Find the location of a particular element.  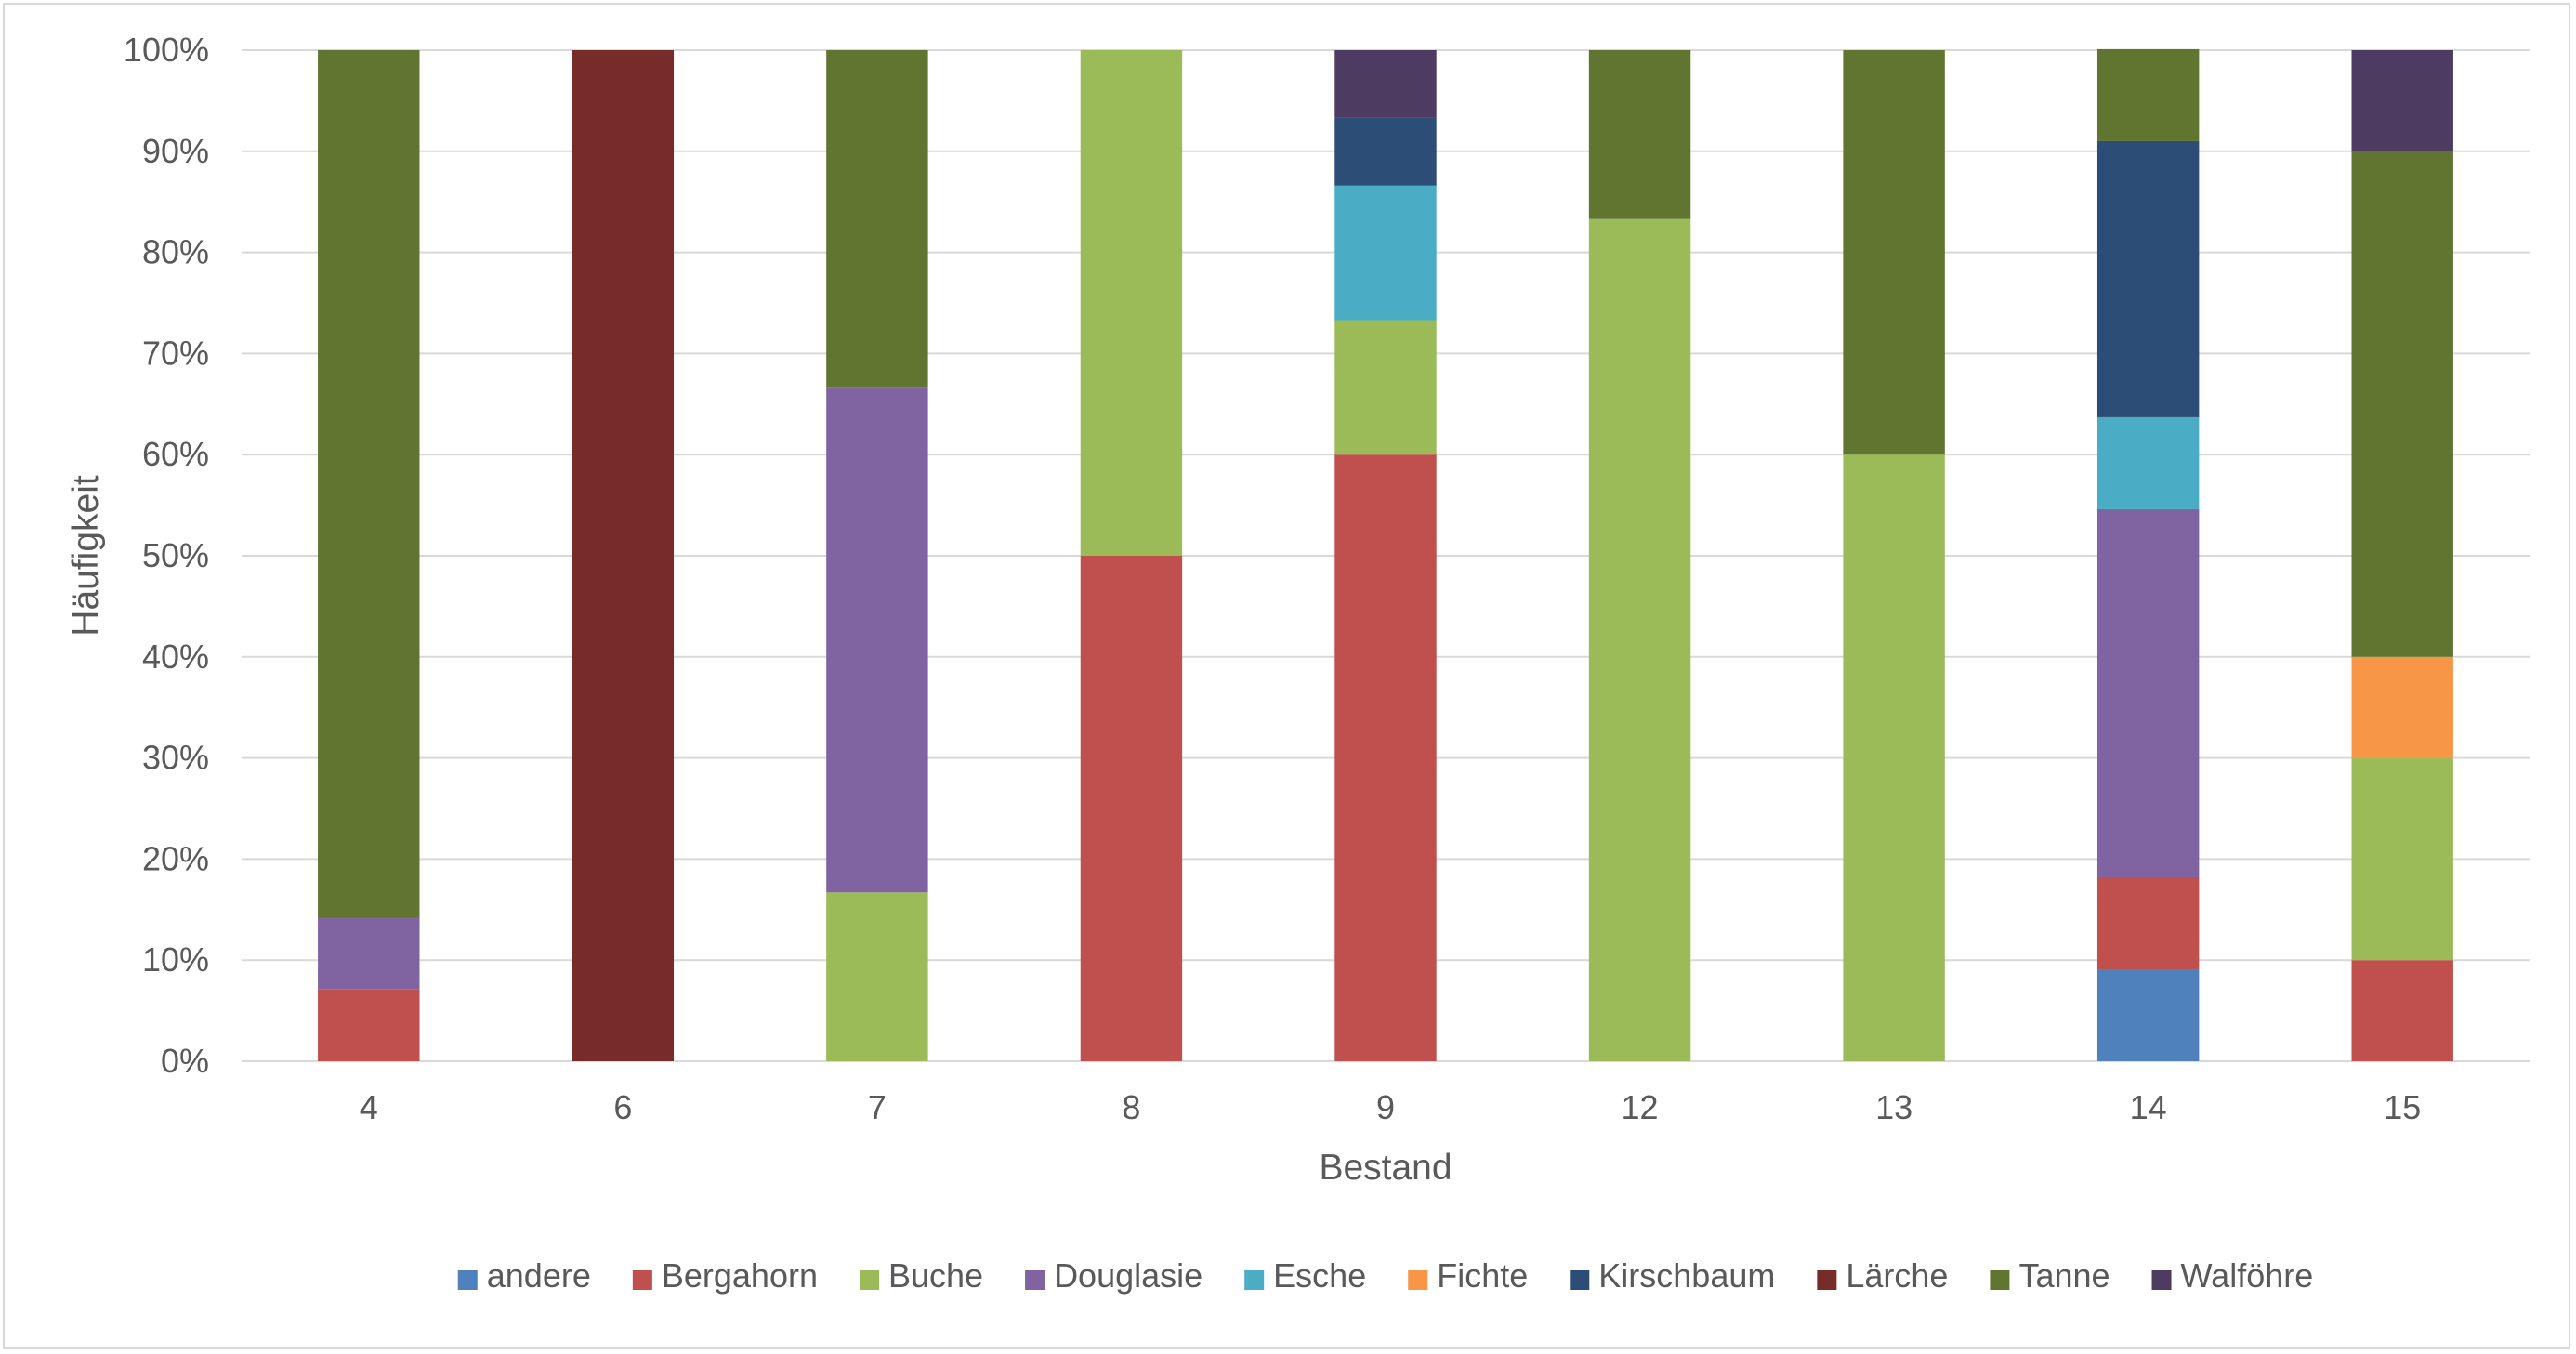

y-axis-tick-labels: 0% 10% 20% 30% 40% 50% 60% 70% 80% 90% 100% is located at coordinates (166, 555).